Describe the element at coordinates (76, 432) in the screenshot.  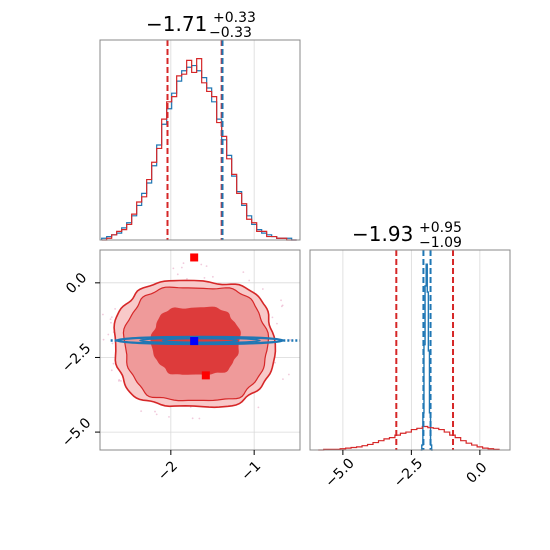
I see `scatter-y-tick-label: −5.0` at that location.